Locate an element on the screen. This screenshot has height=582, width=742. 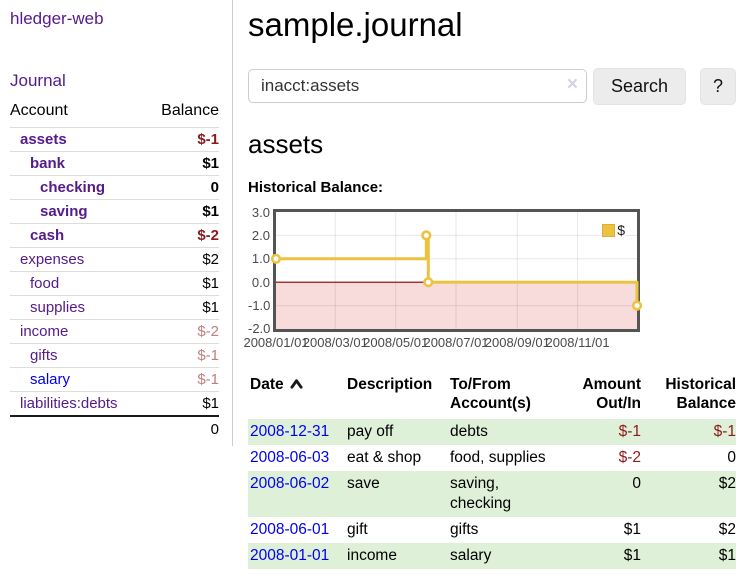
account-link-cash: cash is located at coordinates (47, 235).